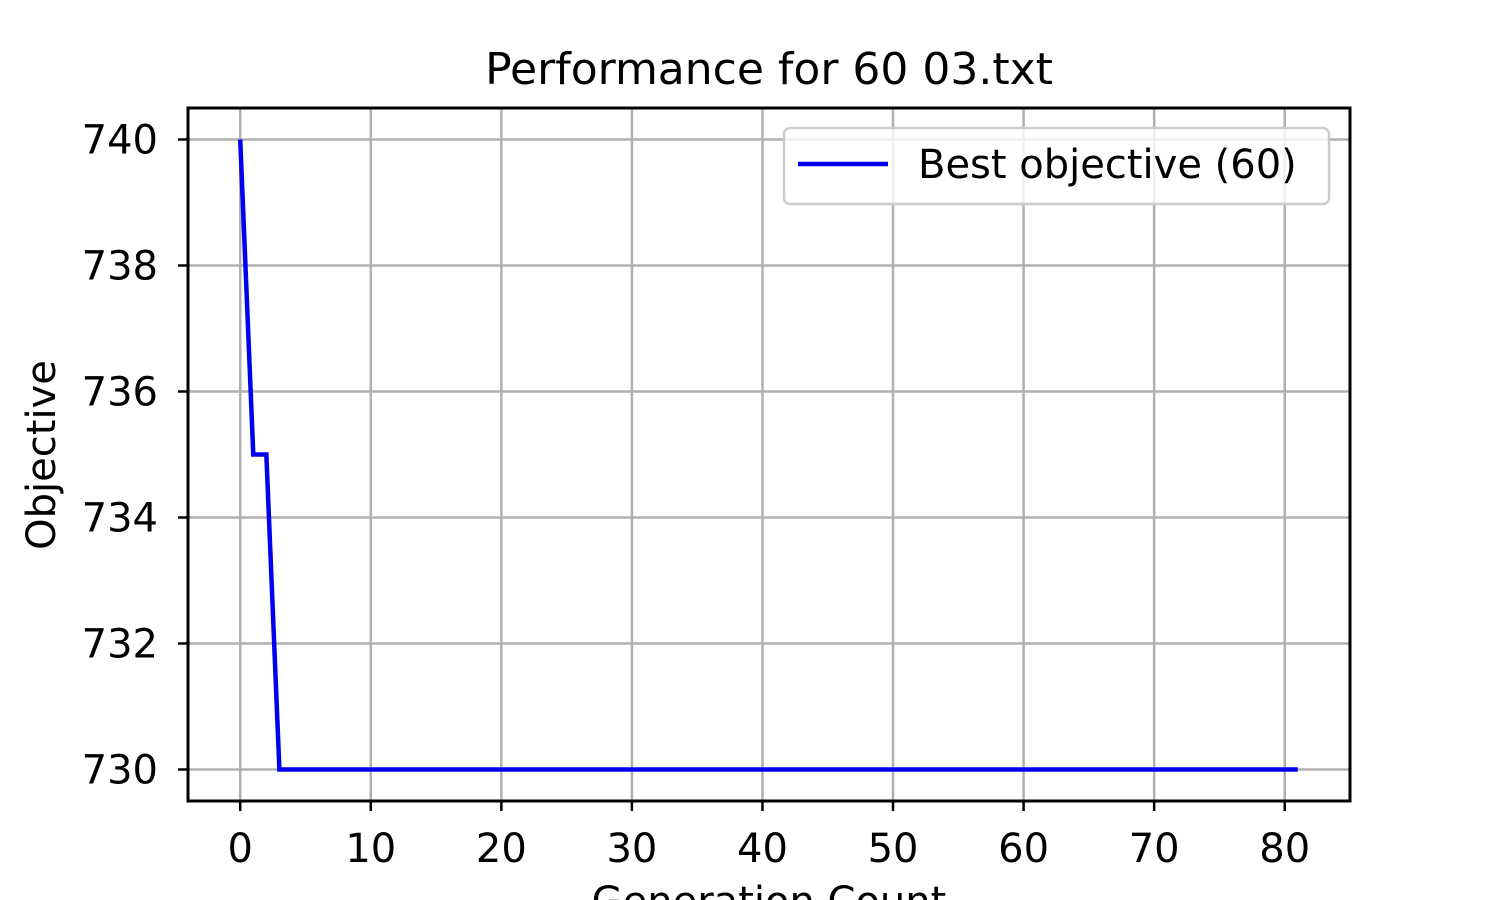 The image size is (1500, 900). Describe the element at coordinates (120, 267) in the screenshot. I see `y-tick-label: 738` at that location.